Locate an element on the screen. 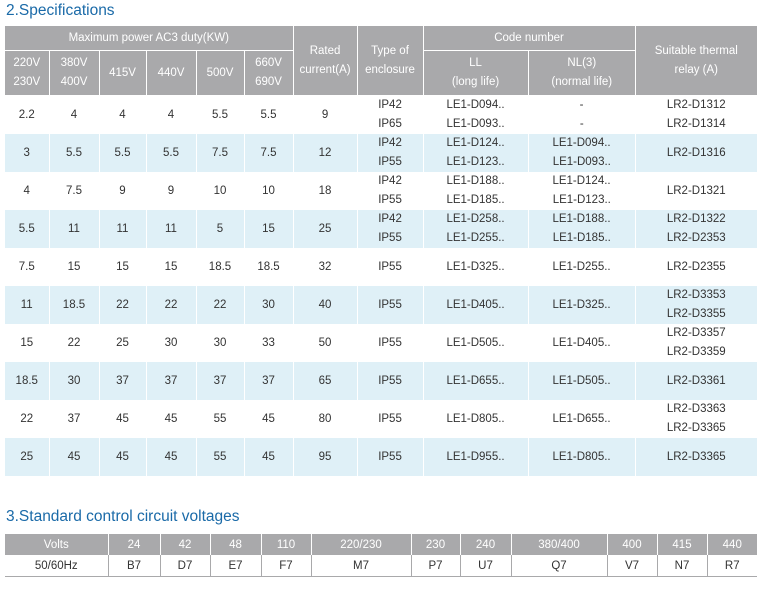 The image size is (760, 590). voltage-code-cell: Q7 is located at coordinates (559, 566).